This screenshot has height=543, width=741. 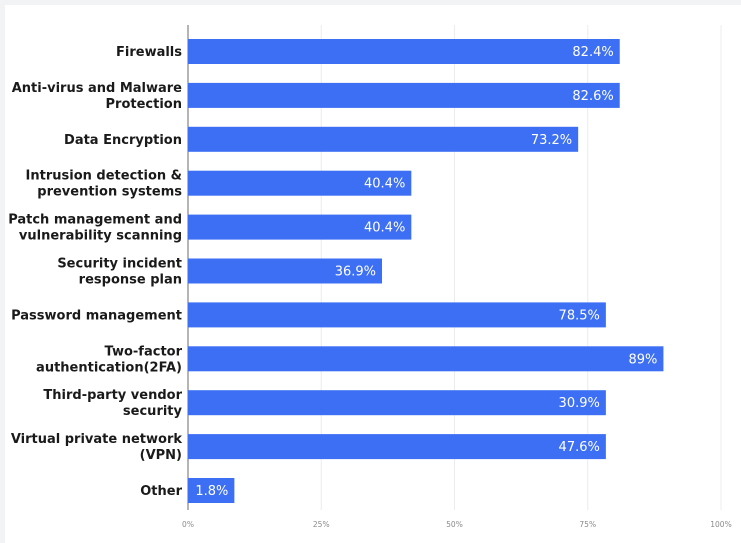 What do you see at coordinates (592, 96) in the screenshot?
I see `data-label: 82.6%` at bounding box center [592, 96].